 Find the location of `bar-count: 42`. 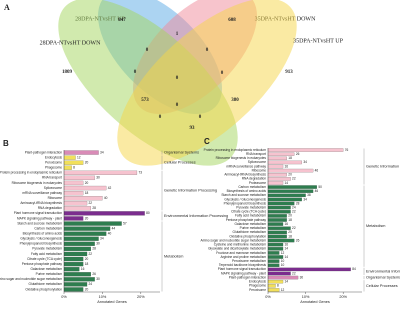

bar-count: 42 is located at coordinates (110, 188).